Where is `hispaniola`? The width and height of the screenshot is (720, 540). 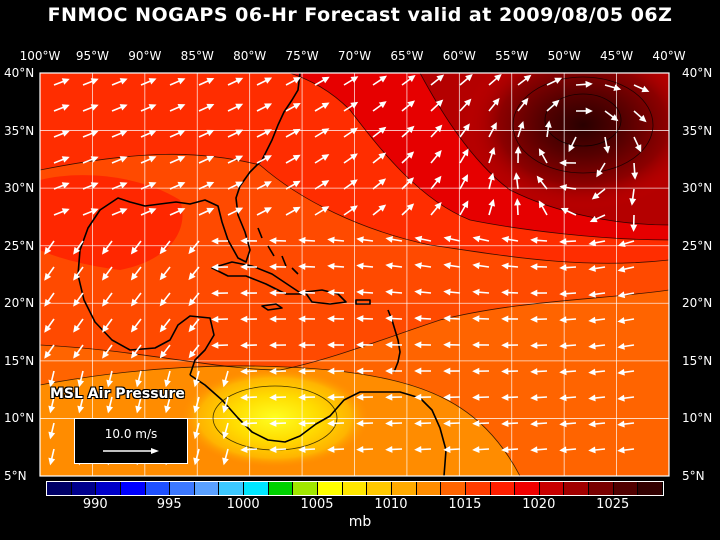 hispaniola is located at coordinates (325, 297).